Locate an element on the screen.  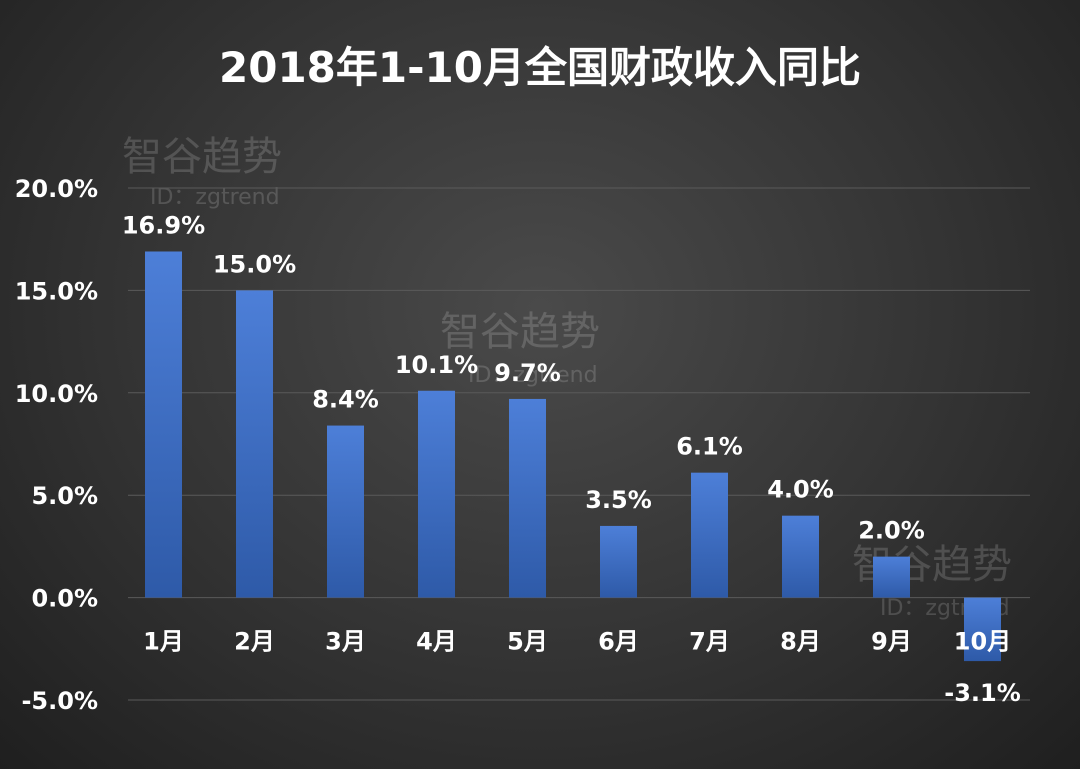
category-label: 1月 is located at coordinates (163, 642).